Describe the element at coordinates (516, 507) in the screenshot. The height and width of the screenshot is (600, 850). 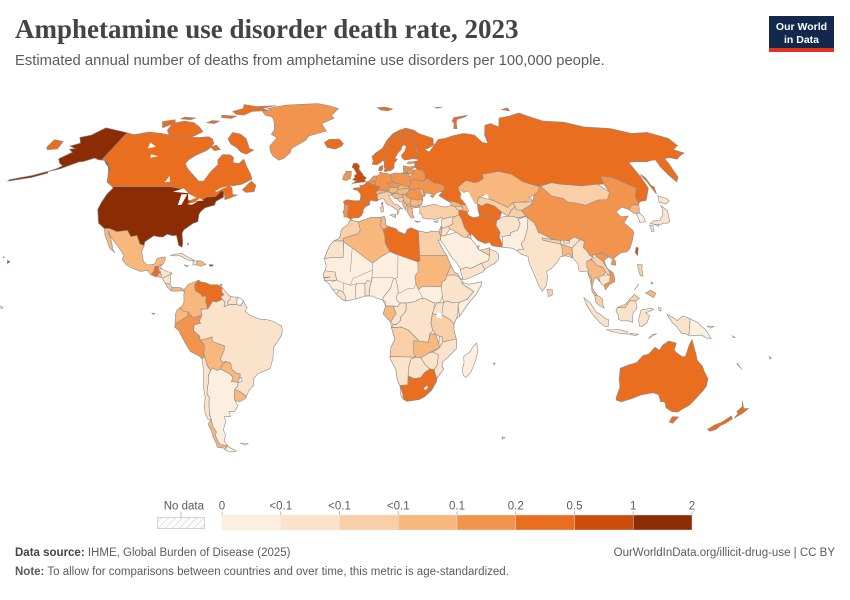
I see `svg-text: 0.2` at that location.